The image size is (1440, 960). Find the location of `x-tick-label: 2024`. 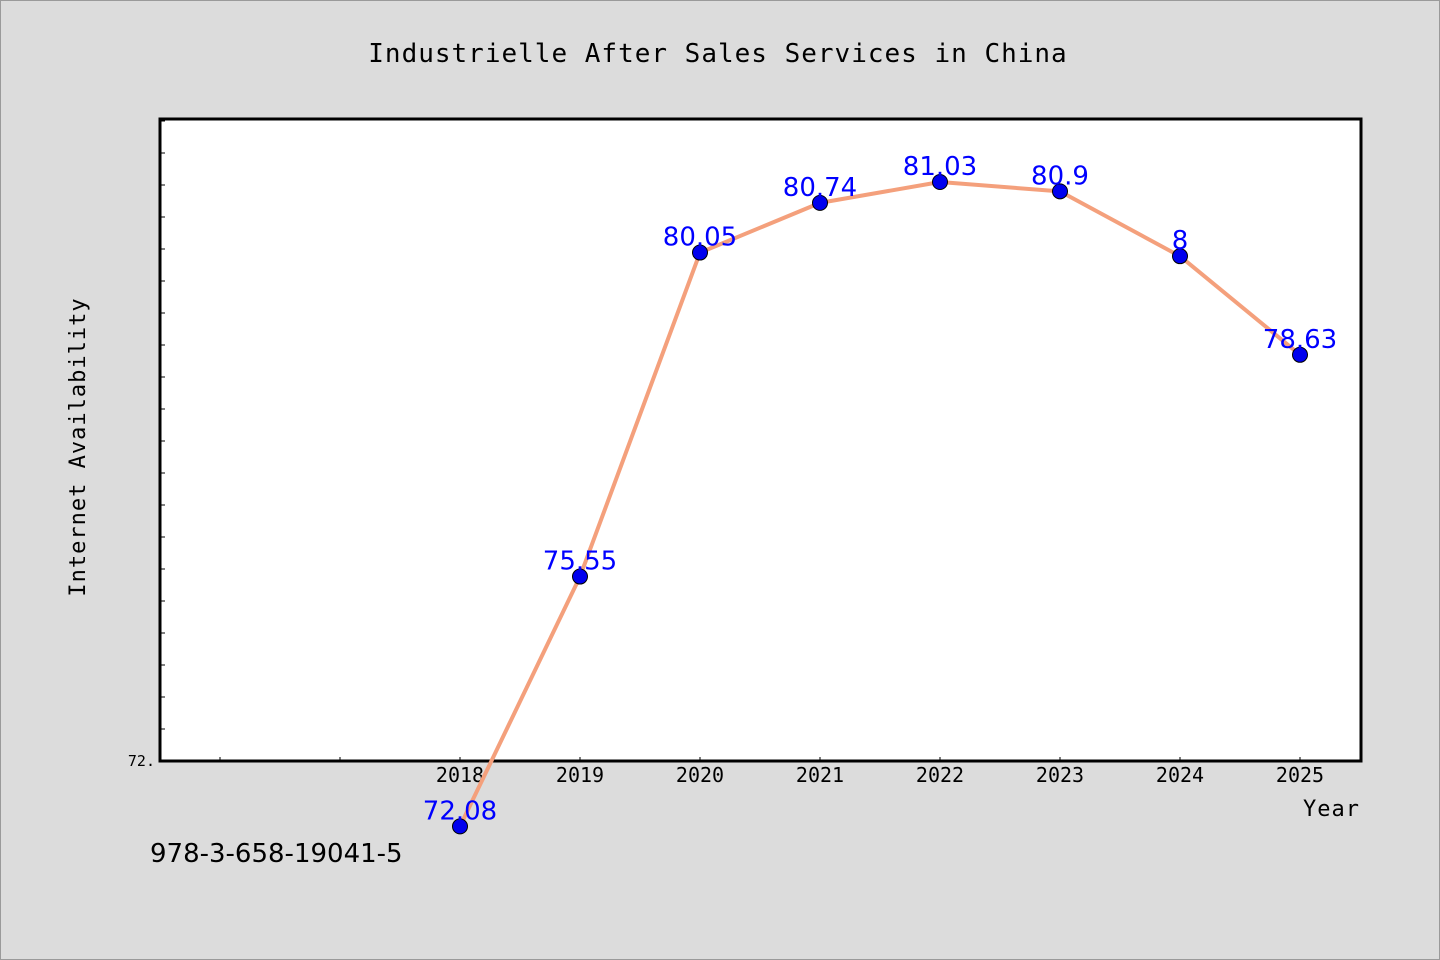

x-tick-label: 2024 is located at coordinates (1180, 775).